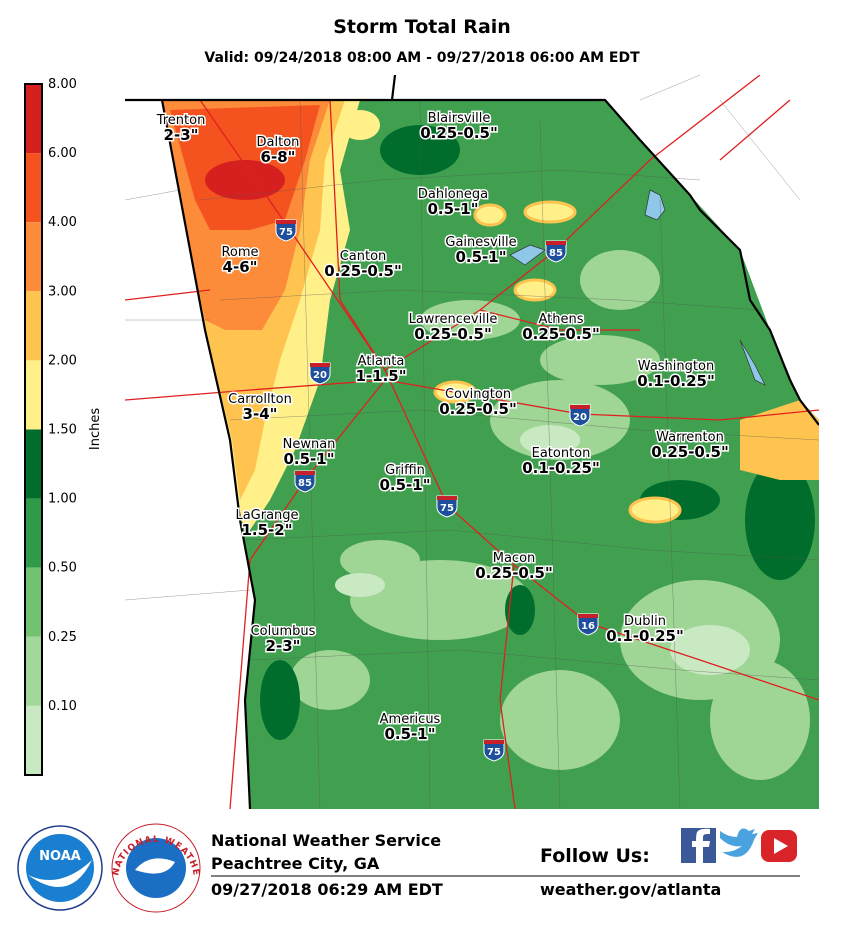  I want to click on noaa-logo: NOAA, so click(60, 868).